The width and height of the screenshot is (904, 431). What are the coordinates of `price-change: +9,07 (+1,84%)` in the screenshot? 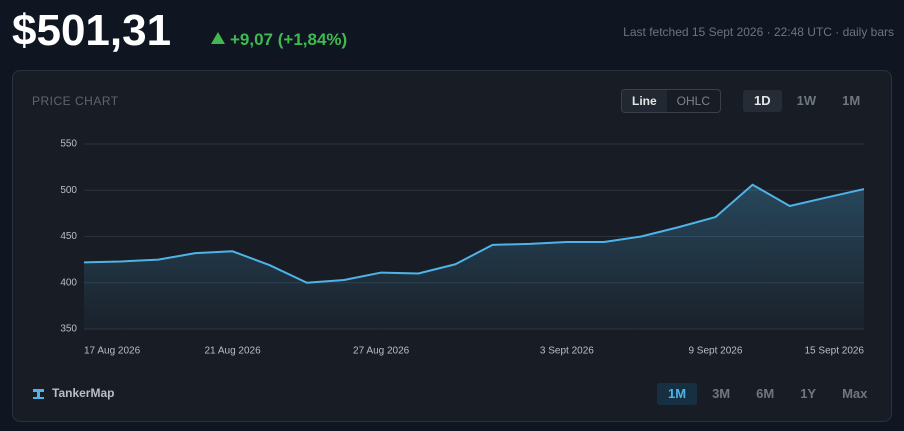 It's located at (289, 39).